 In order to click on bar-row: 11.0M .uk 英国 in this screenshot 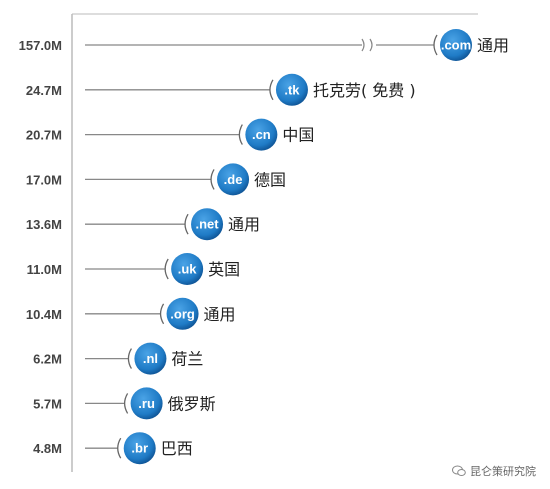, I will do `click(133, 269)`.